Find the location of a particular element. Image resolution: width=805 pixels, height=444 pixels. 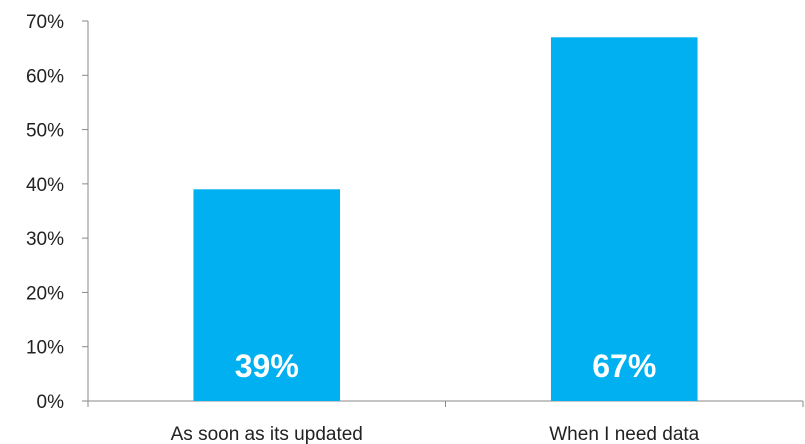

y-tick-label: 10% is located at coordinates (45, 348).